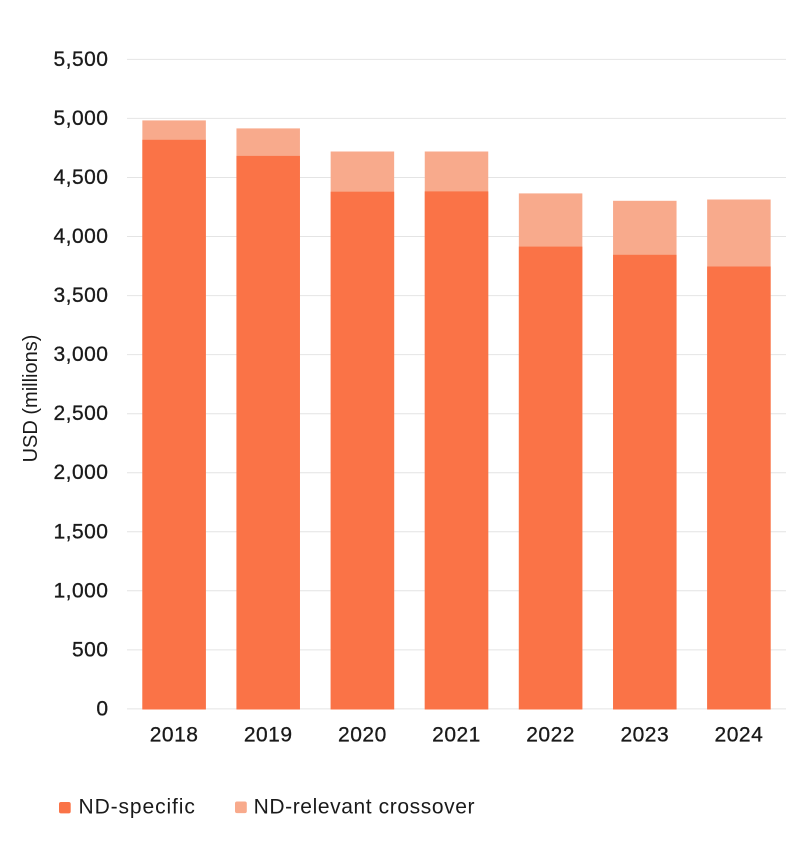  I want to click on svg-text: ND-specific, so click(137, 807).